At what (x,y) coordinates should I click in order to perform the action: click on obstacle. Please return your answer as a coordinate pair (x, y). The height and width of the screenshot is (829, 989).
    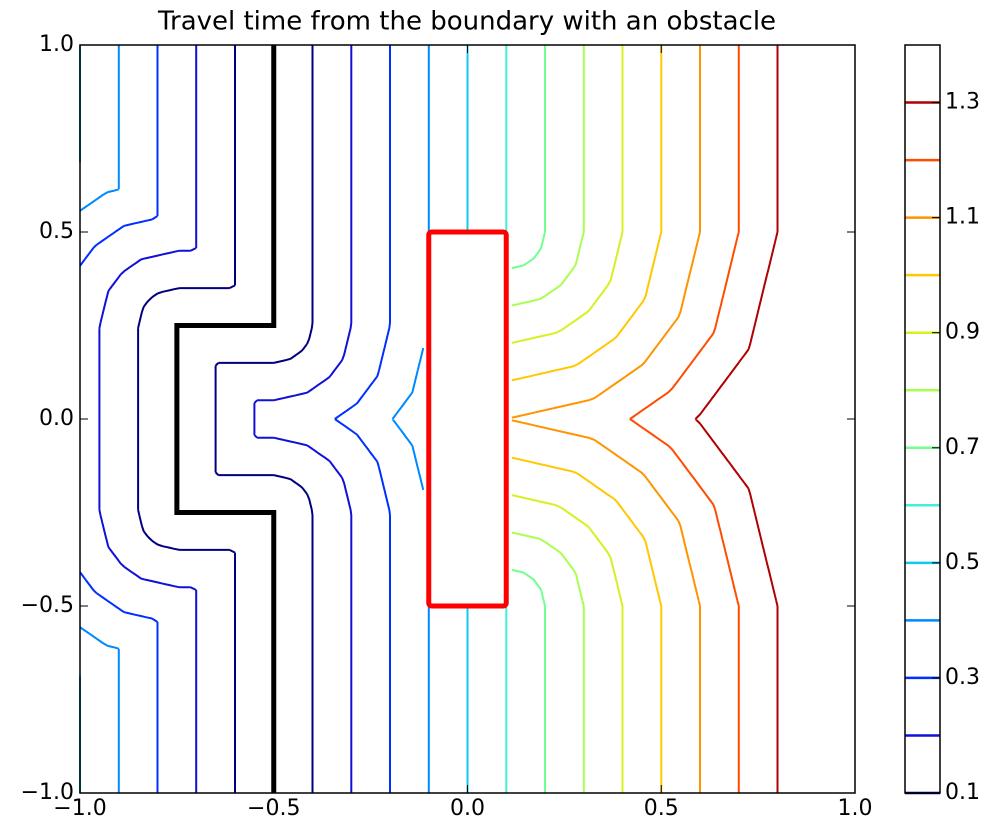
    Looking at the image, I should click on (467, 419).